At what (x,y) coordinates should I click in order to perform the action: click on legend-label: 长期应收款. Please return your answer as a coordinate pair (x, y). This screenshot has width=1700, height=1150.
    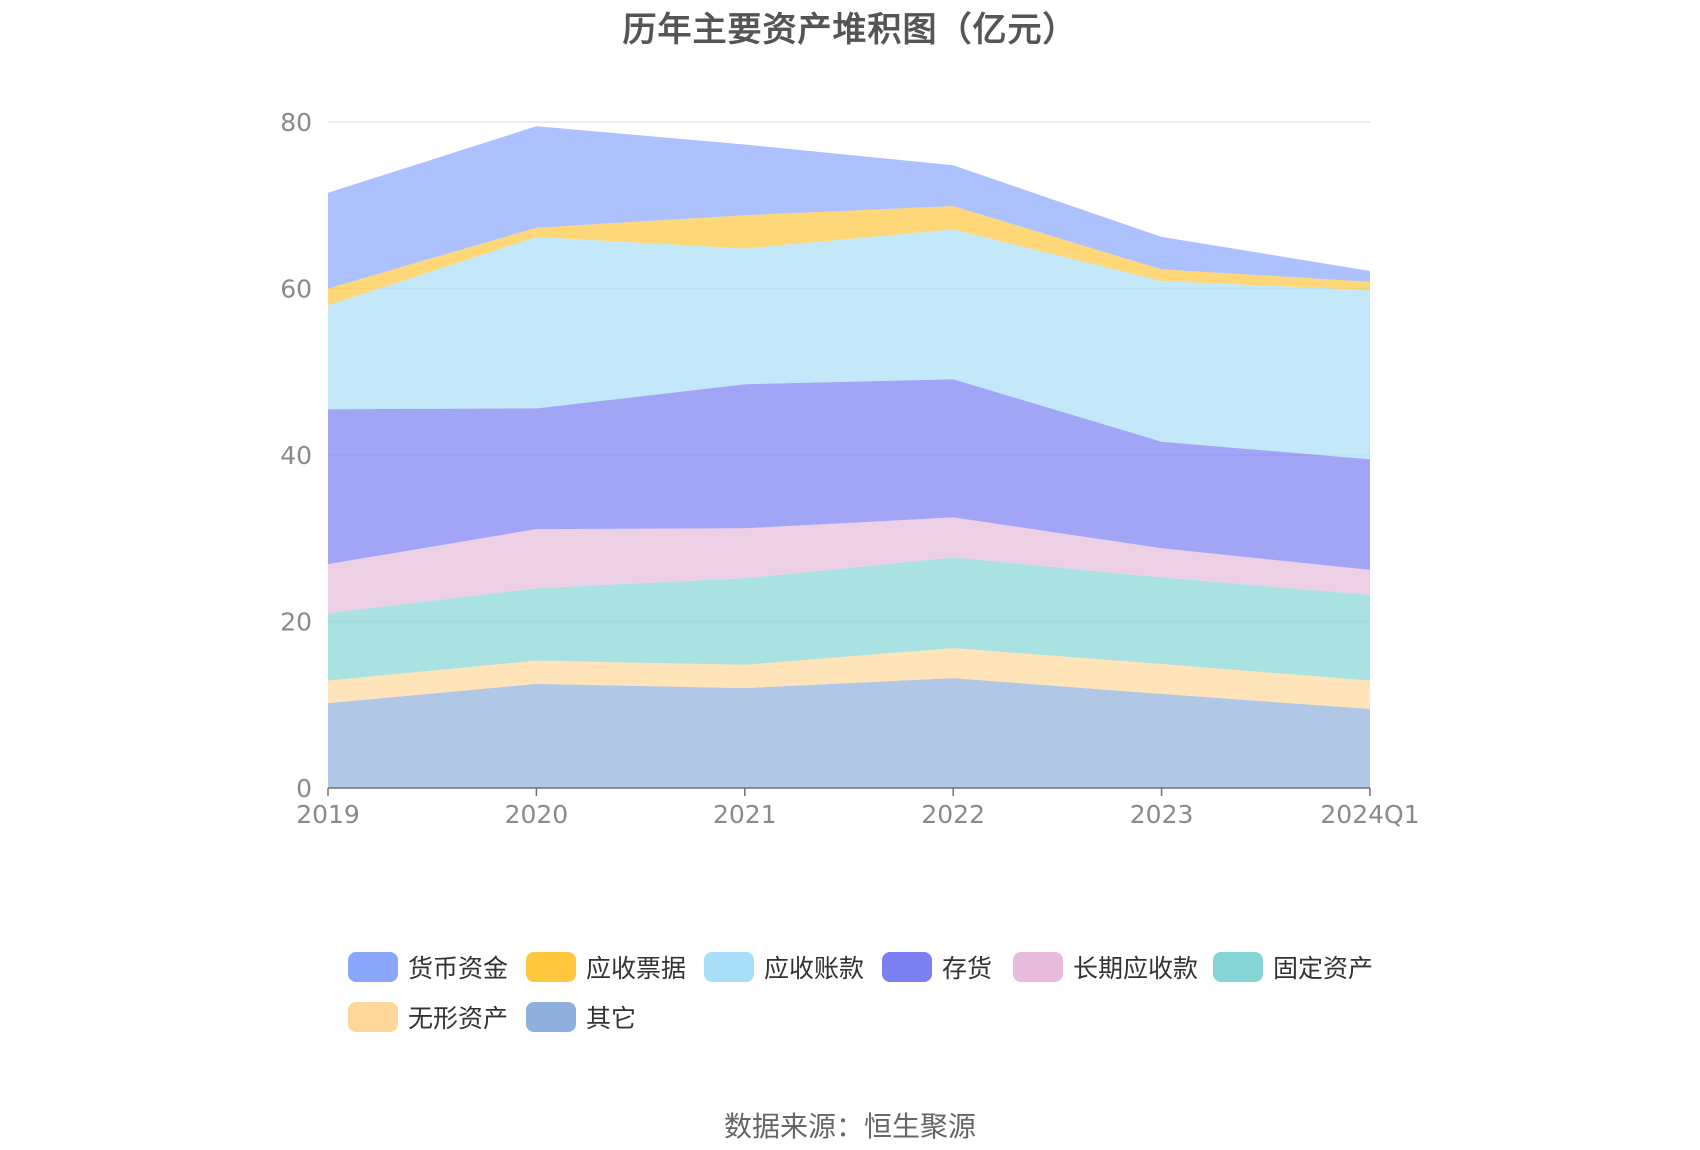
    Looking at the image, I should click on (1136, 968).